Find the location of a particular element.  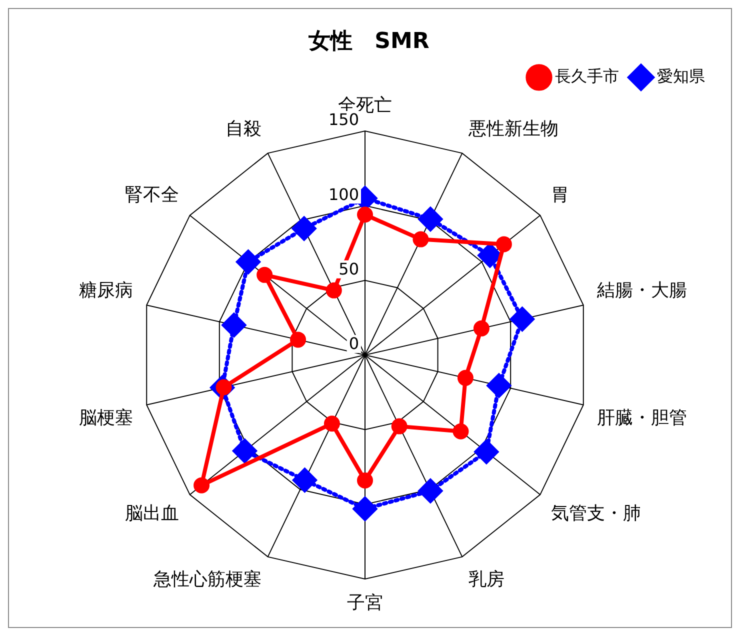

spoke-label: 糖尿病 is located at coordinates (105, 290).